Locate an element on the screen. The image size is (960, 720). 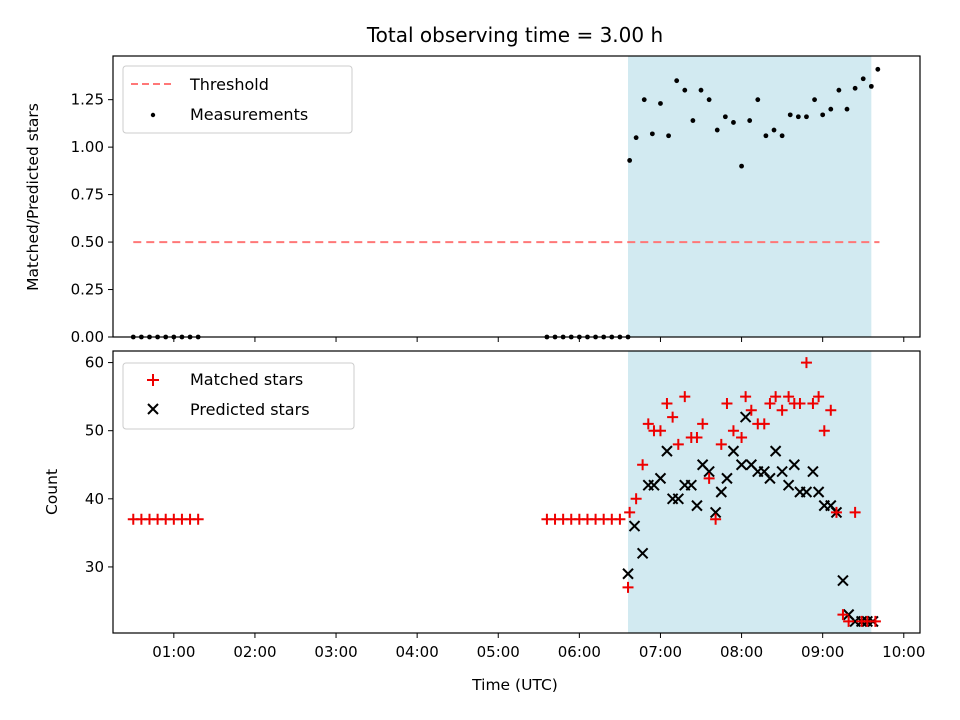
top-legend-box is located at coordinates (237, 99).